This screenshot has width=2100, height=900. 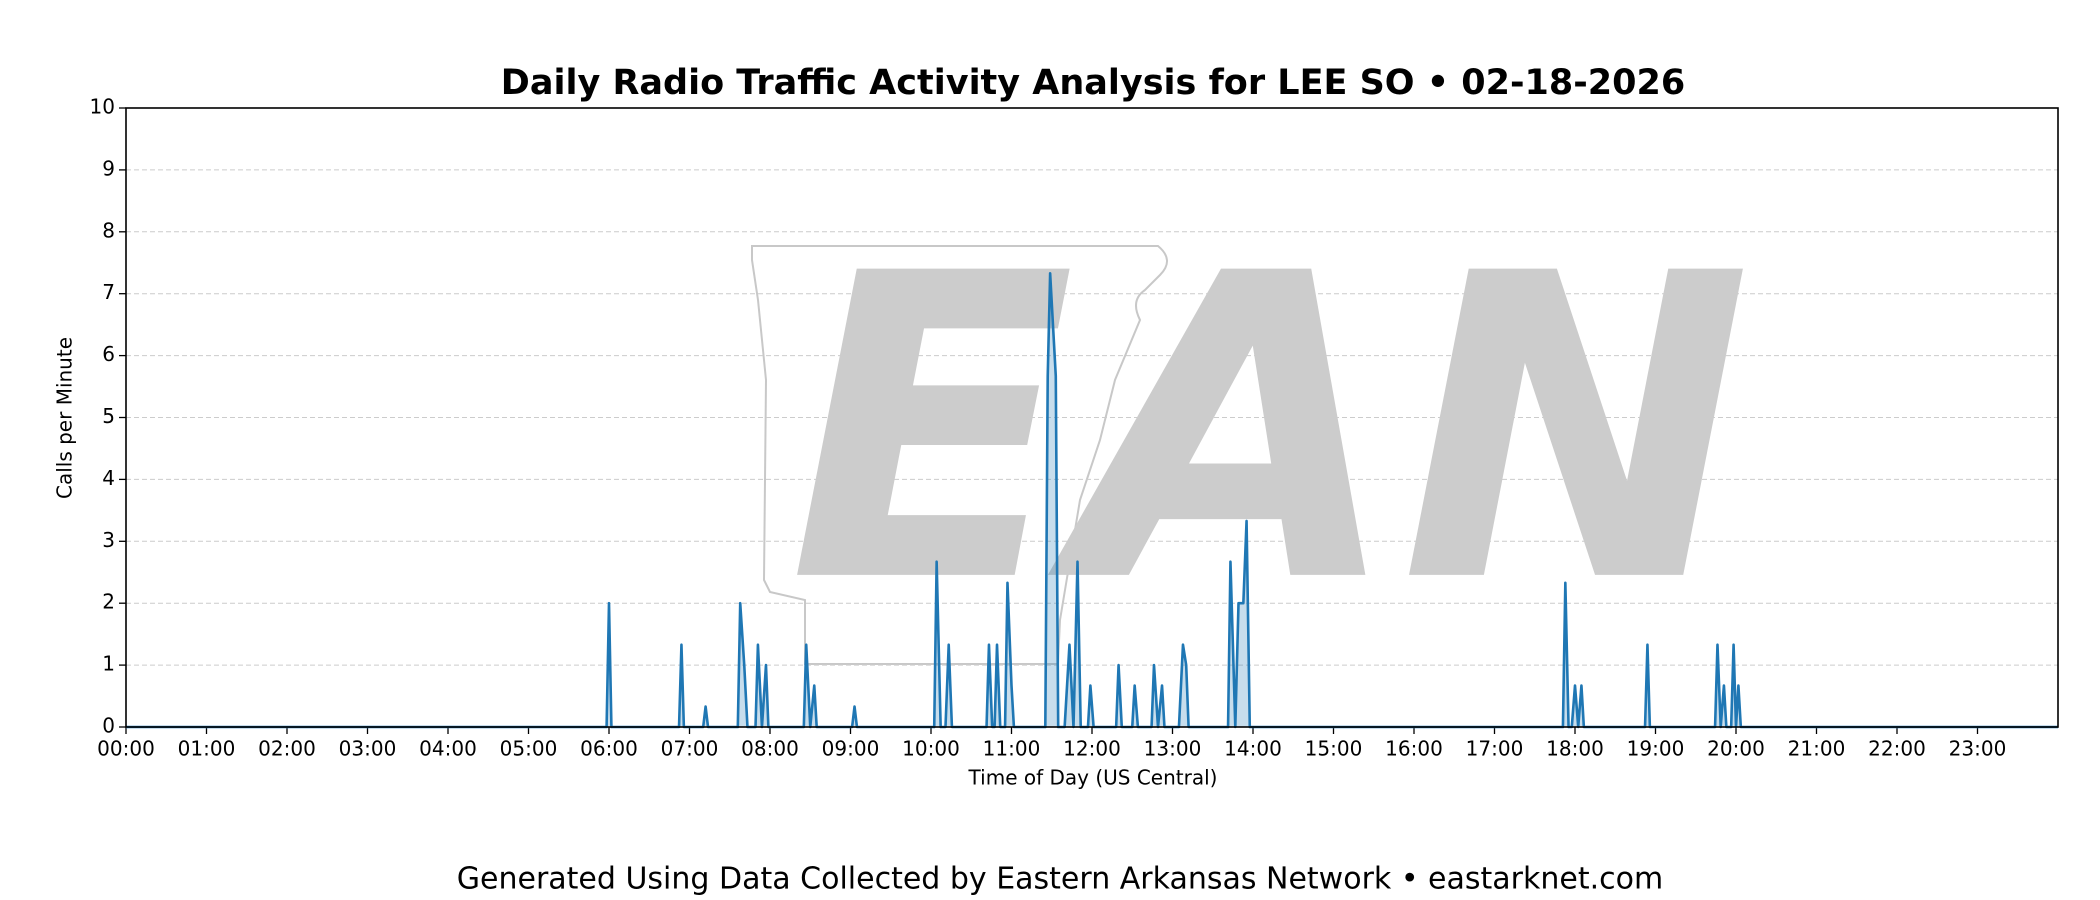 What do you see at coordinates (1012, 749) in the screenshot?
I see `x-tick-label: 11:00` at bounding box center [1012, 749].